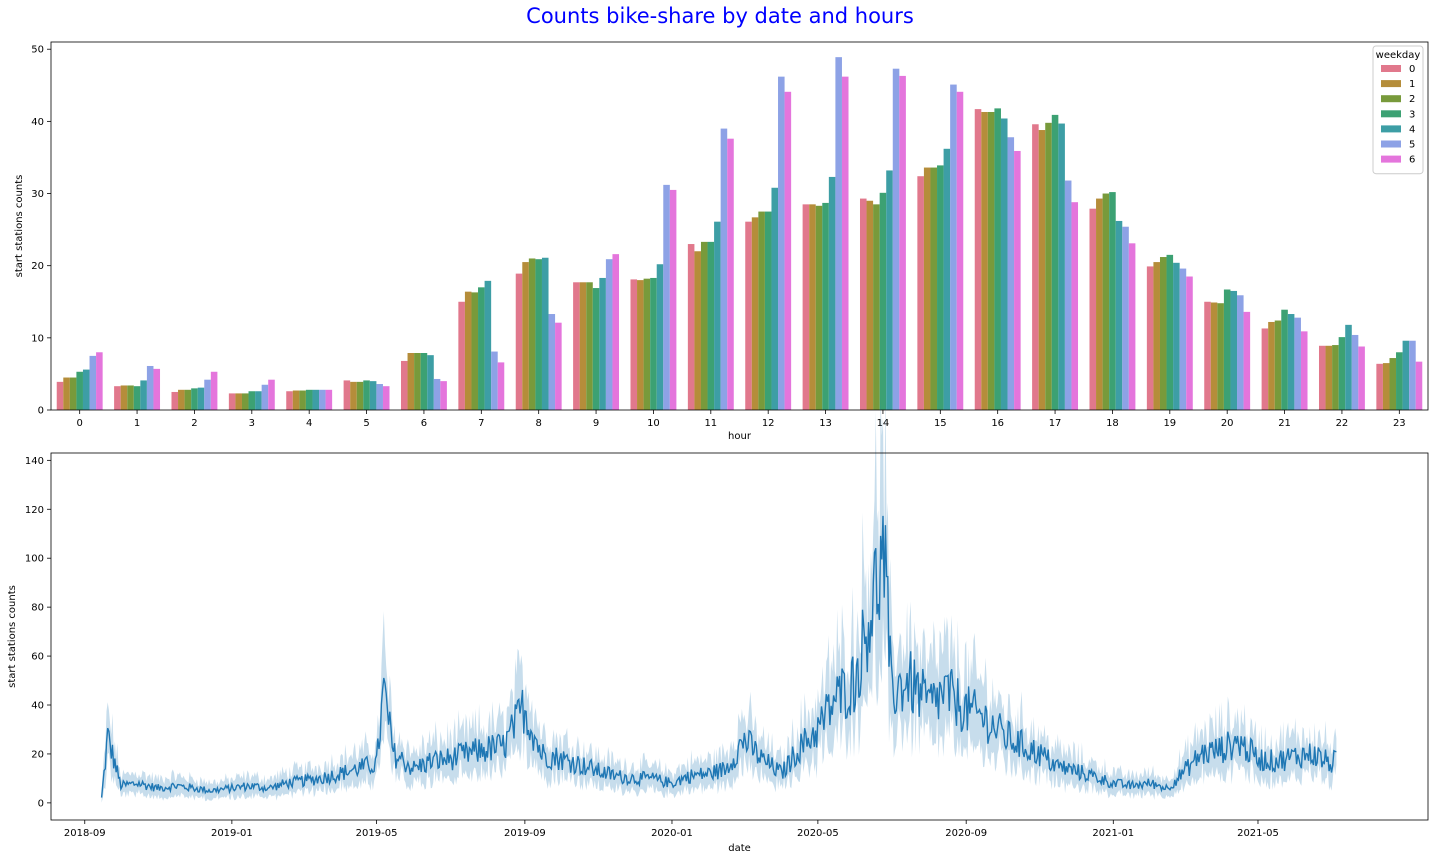 The image size is (1440, 864). What do you see at coordinates (481, 423) in the screenshot?
I see `bar-x-tick-label: 7` at bounding box center [481, 423].